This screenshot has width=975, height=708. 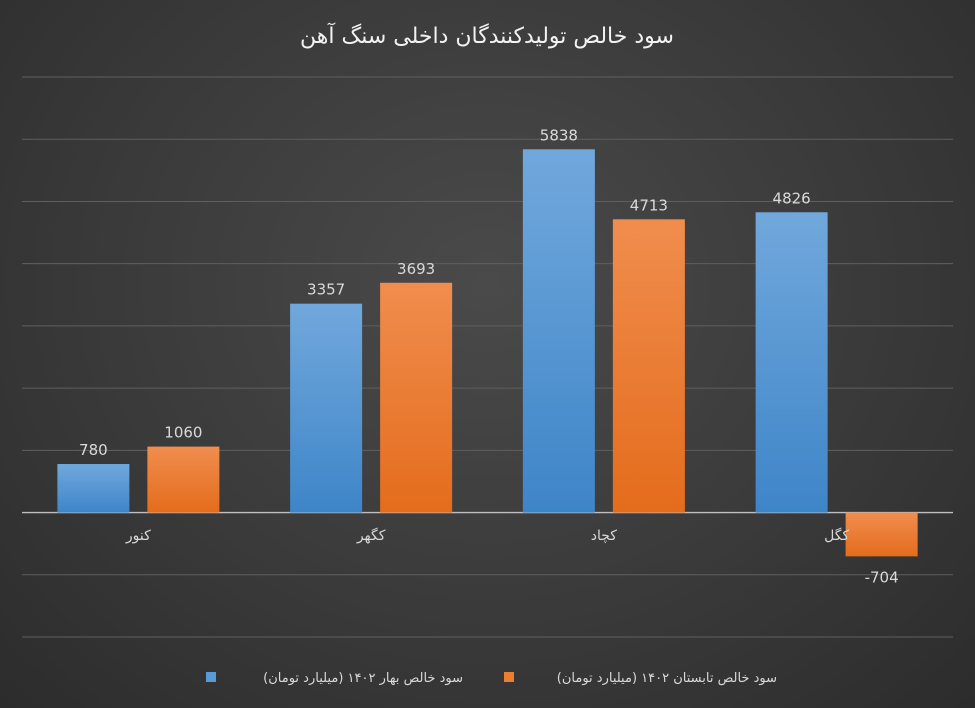 What do you see at coordinates (649, 205) in the screenshot?
I see `data-label: 4713` at bounding box center [649, 205].